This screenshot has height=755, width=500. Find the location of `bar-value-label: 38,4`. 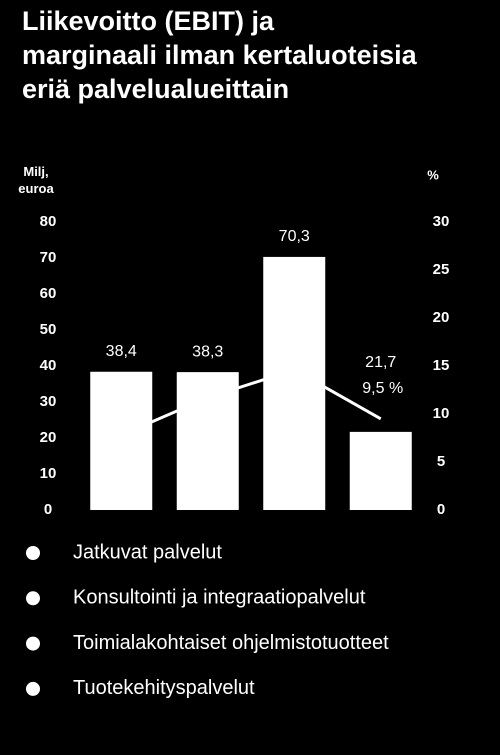

bar-value-label: 38,4 is located at coordinates (121, 351).